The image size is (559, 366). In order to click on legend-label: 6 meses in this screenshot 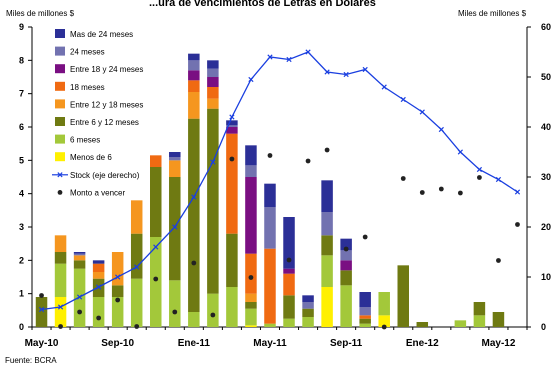, I will do `click(85, 140)`.